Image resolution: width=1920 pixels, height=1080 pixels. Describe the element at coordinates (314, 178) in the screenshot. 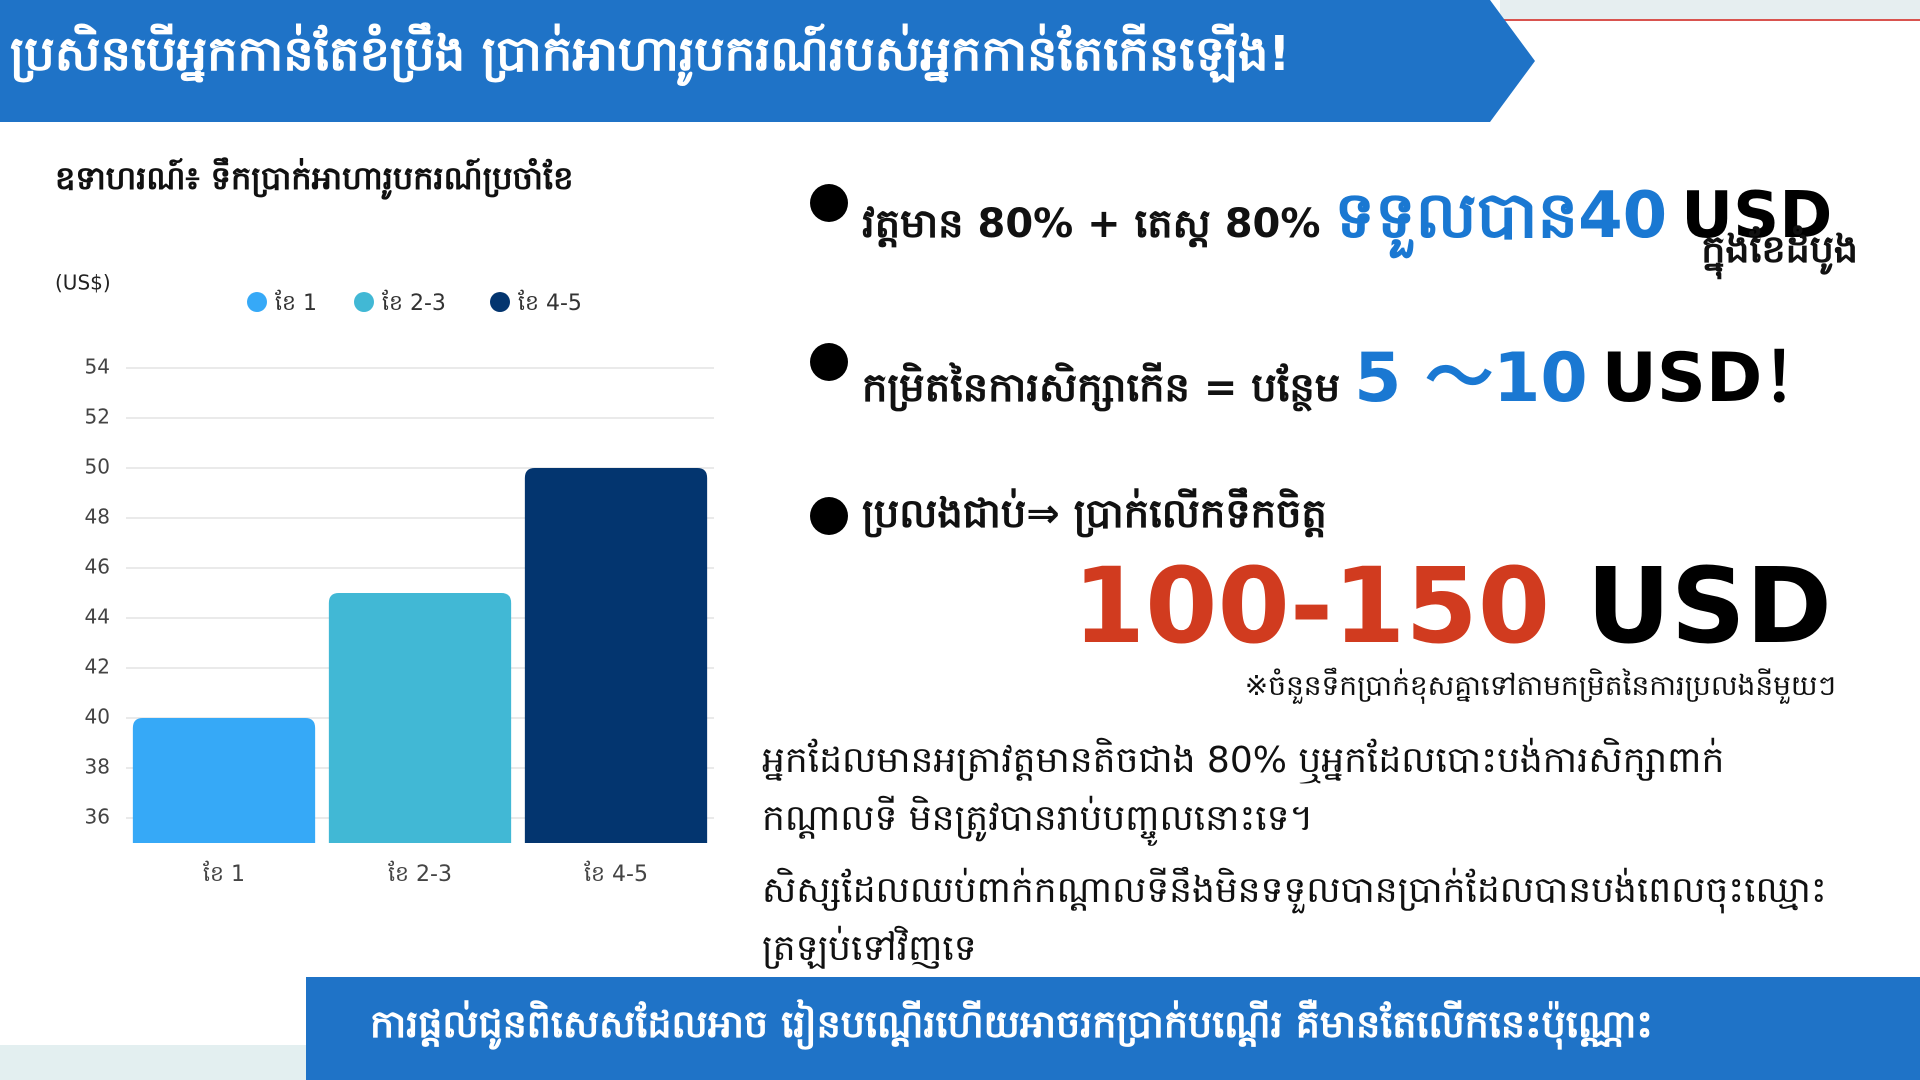

I see `chart-title: ឧទាហរណ៍៖ ទឹកប្រាក់អាហារូបករណ៍ប្រចាំខែ` at that location.